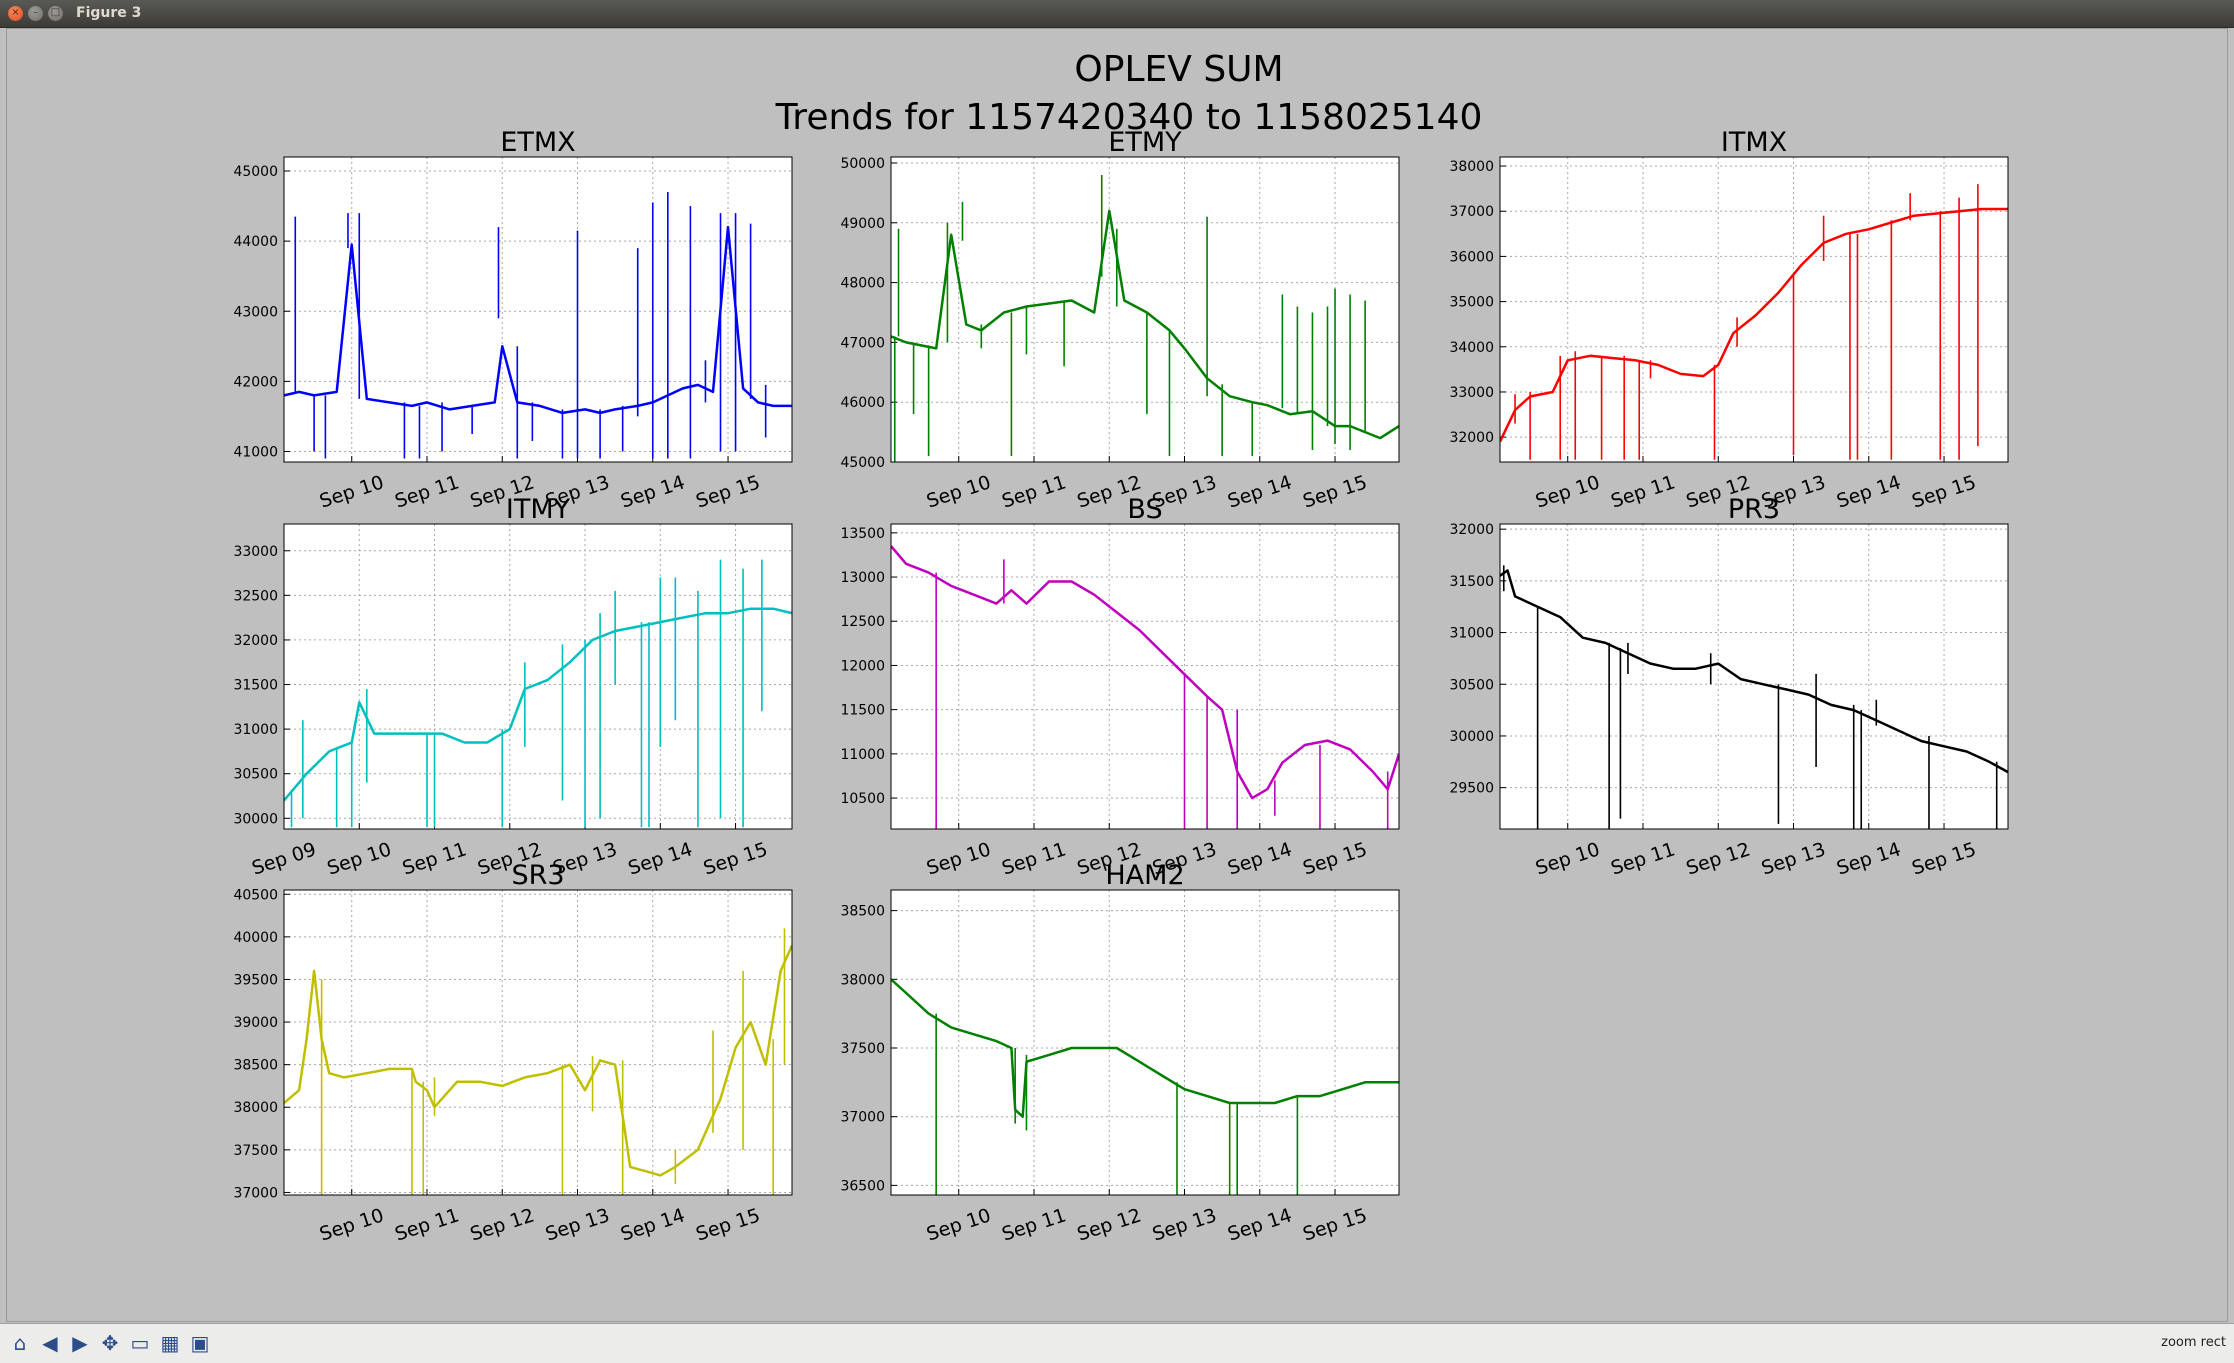 This screenshot has width=2234, height=1363. Describe the element at coordinates (1471, 438) in the screenshot. I see `y-tick-label: 32000` at that location.